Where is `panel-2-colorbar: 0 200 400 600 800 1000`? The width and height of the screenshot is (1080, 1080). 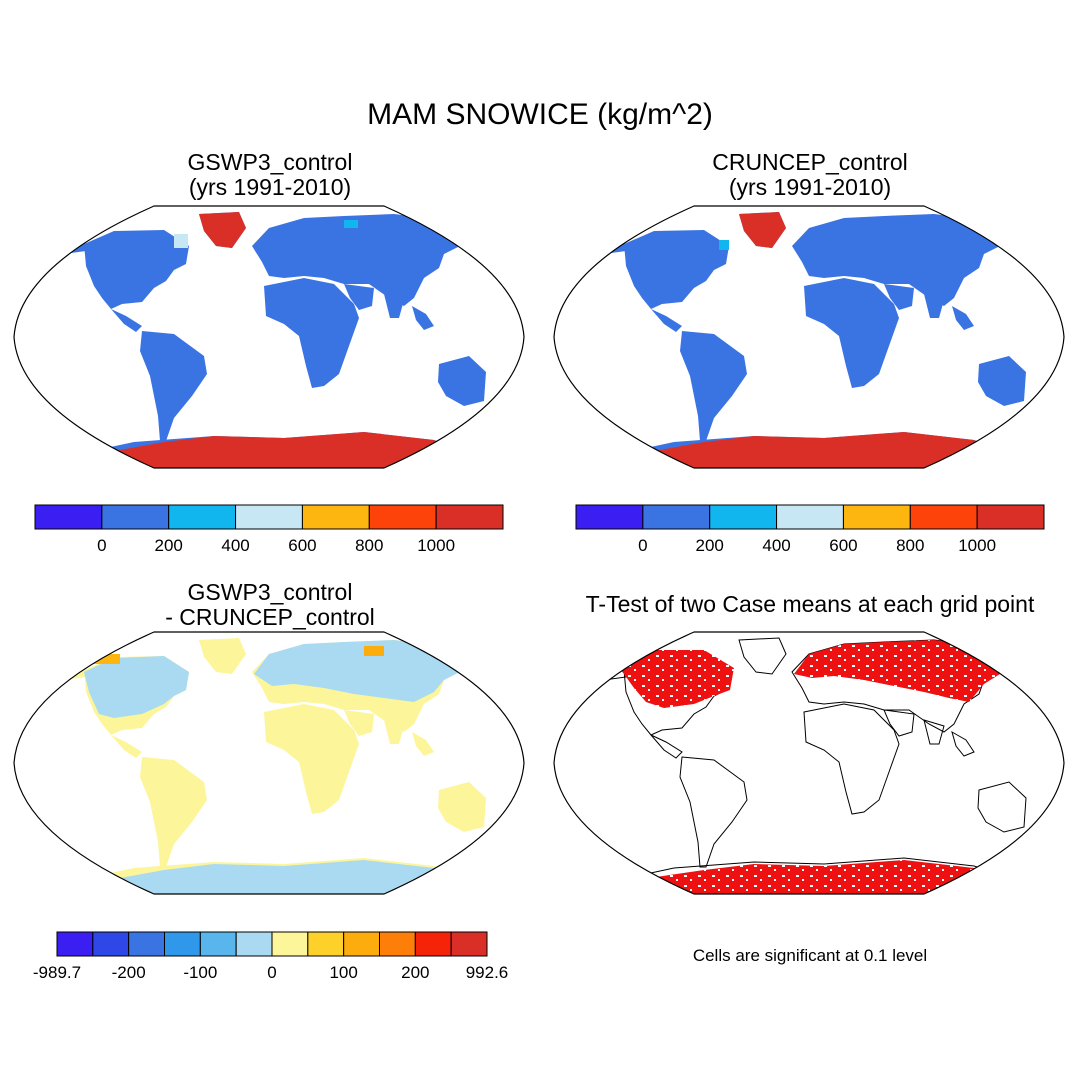 panel-2-colorbar: 0 200 400 600 800 1000 is located at coordinates (810, 529).